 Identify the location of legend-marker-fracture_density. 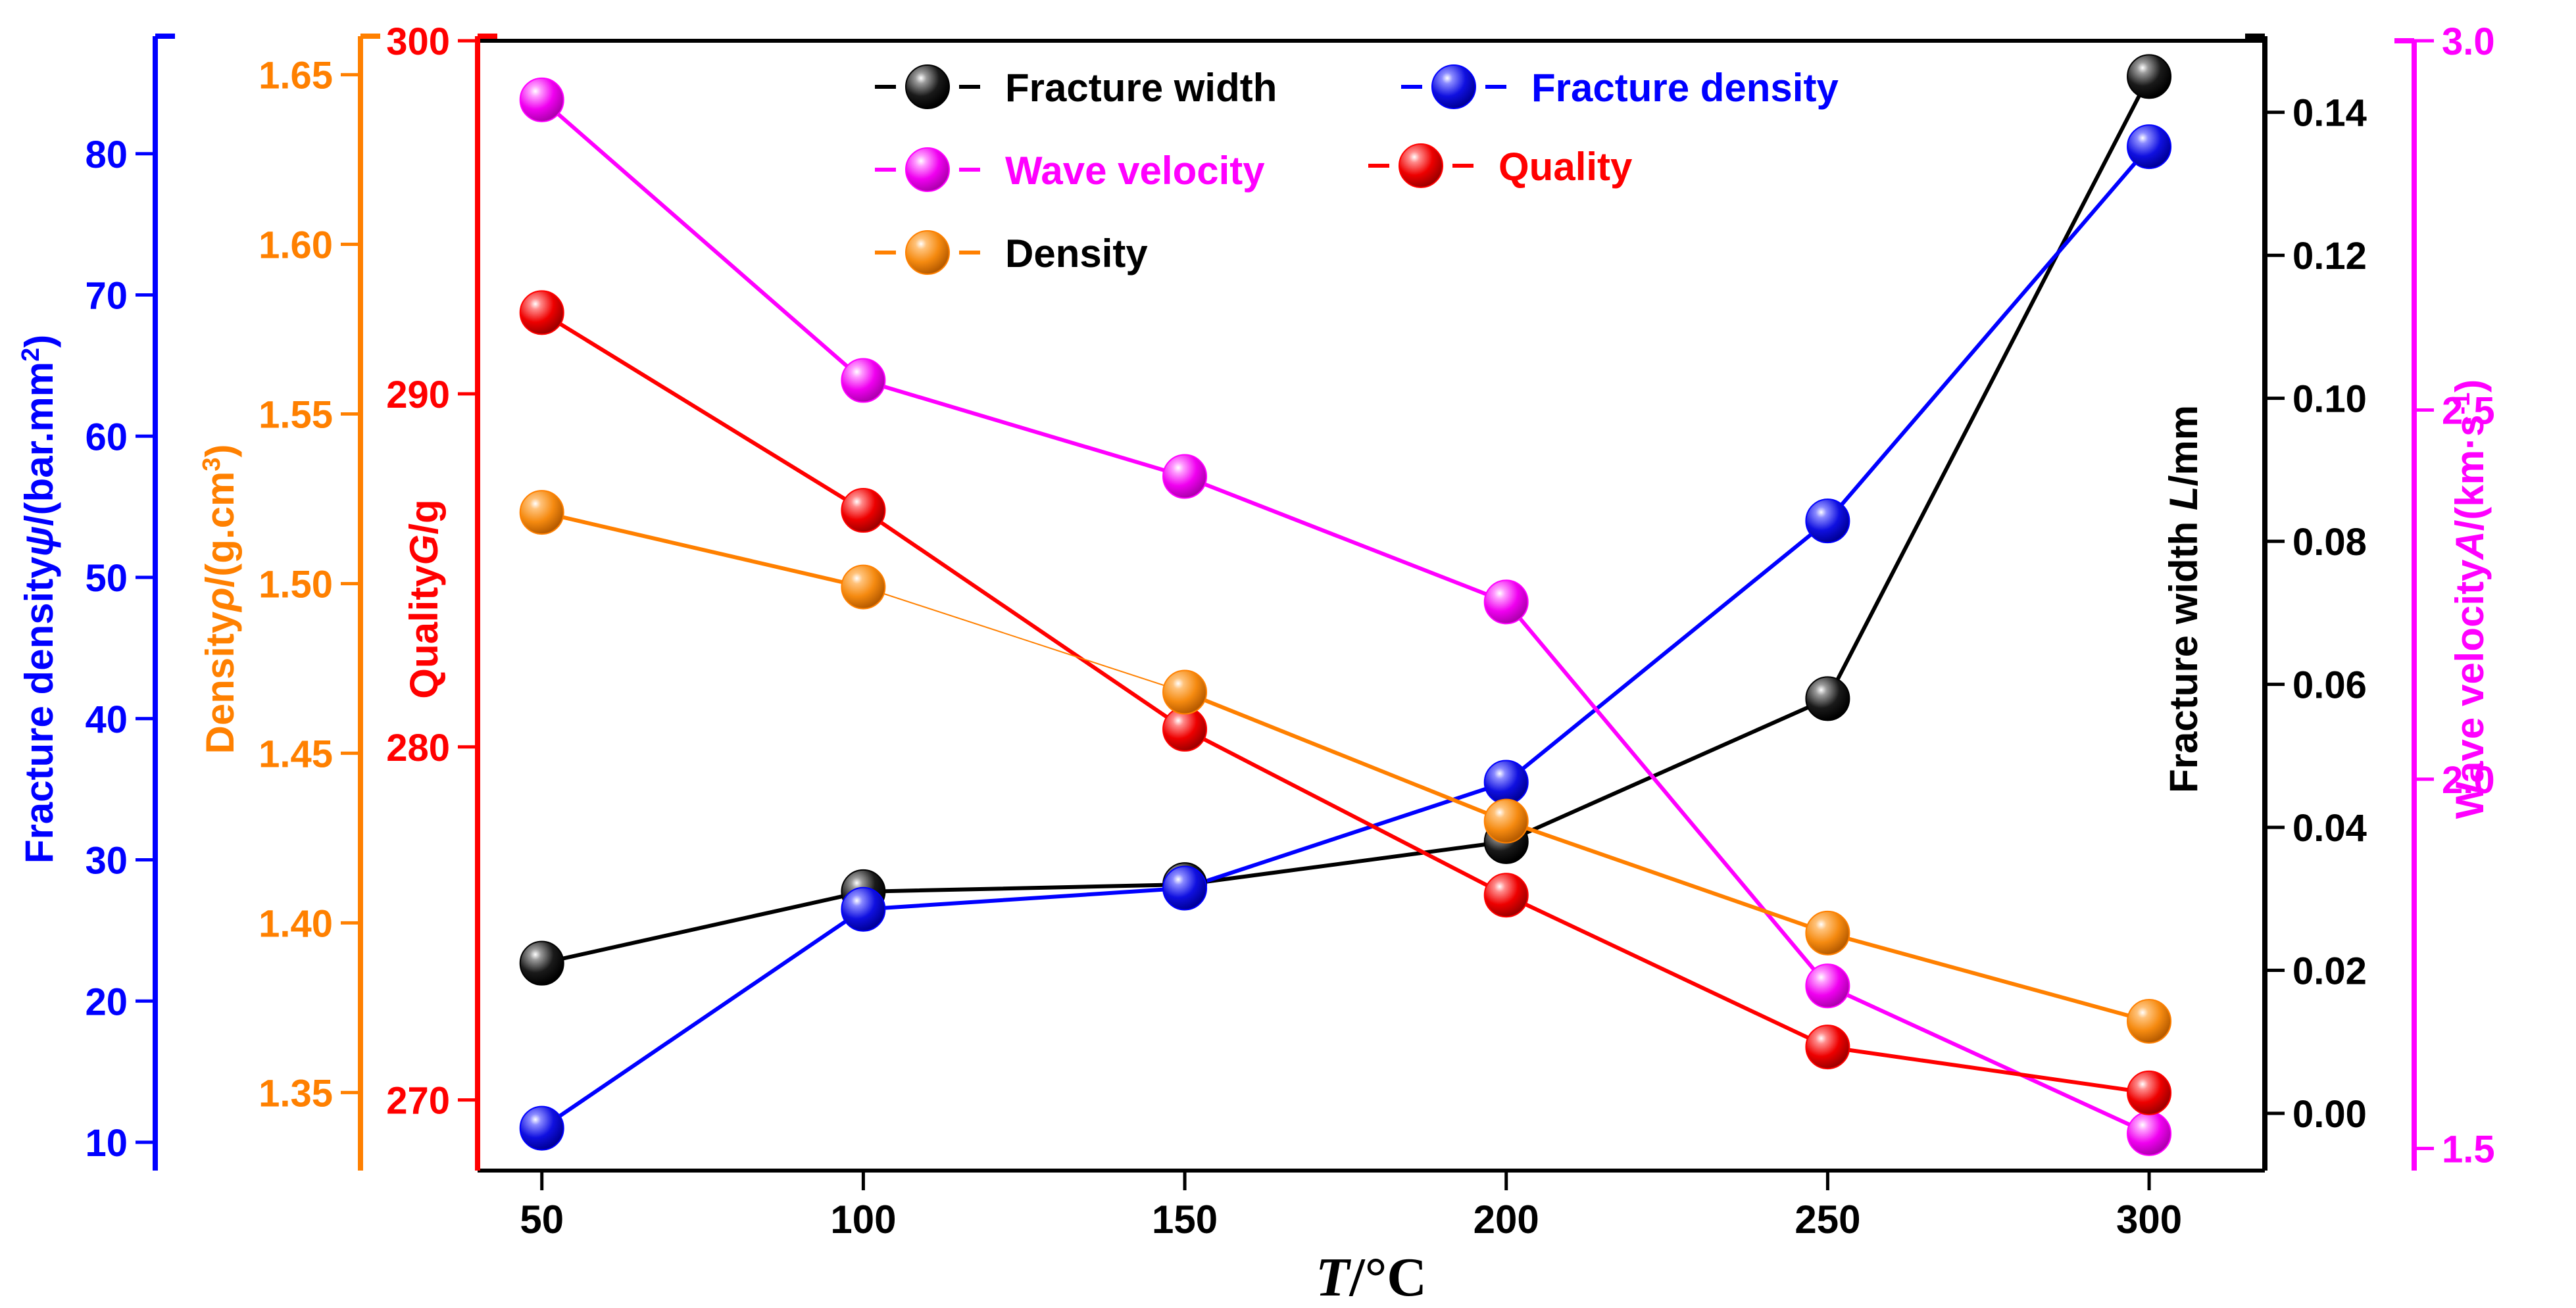
(1453, 86).